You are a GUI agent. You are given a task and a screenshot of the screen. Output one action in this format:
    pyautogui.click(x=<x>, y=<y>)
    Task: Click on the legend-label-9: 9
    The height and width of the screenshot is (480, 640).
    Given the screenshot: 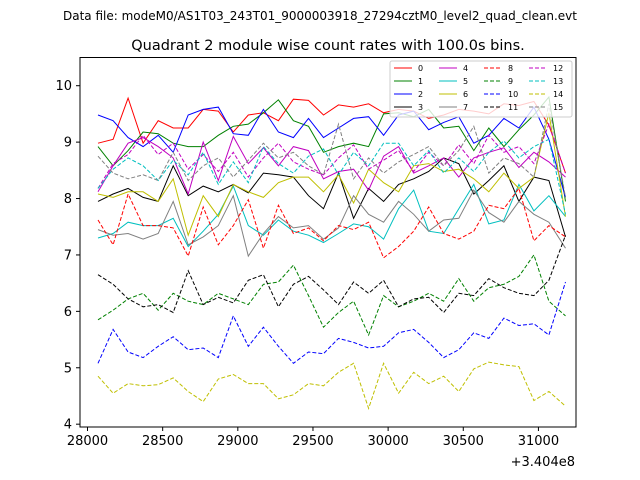 What is the action you would take?
    pyautogui.click(x=510, y=81)
    